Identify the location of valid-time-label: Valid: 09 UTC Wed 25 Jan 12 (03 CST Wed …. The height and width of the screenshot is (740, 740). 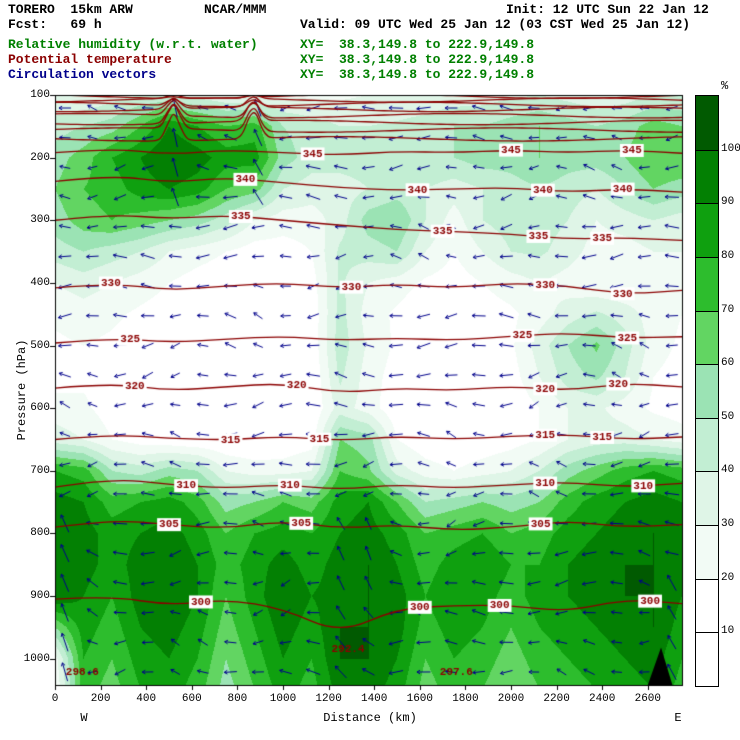
(495, 24).